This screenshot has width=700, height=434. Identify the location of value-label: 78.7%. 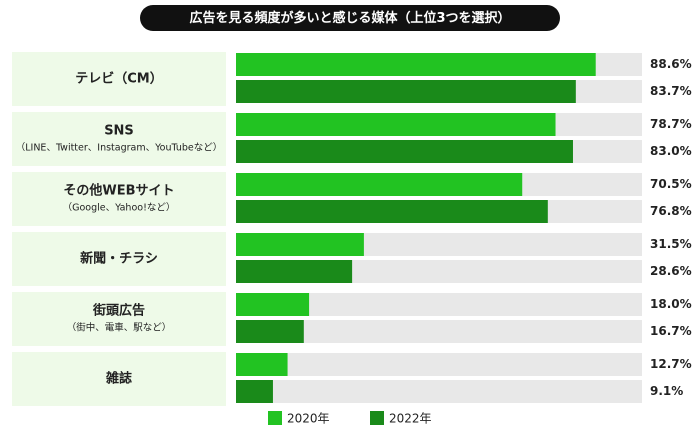
(671, 124).